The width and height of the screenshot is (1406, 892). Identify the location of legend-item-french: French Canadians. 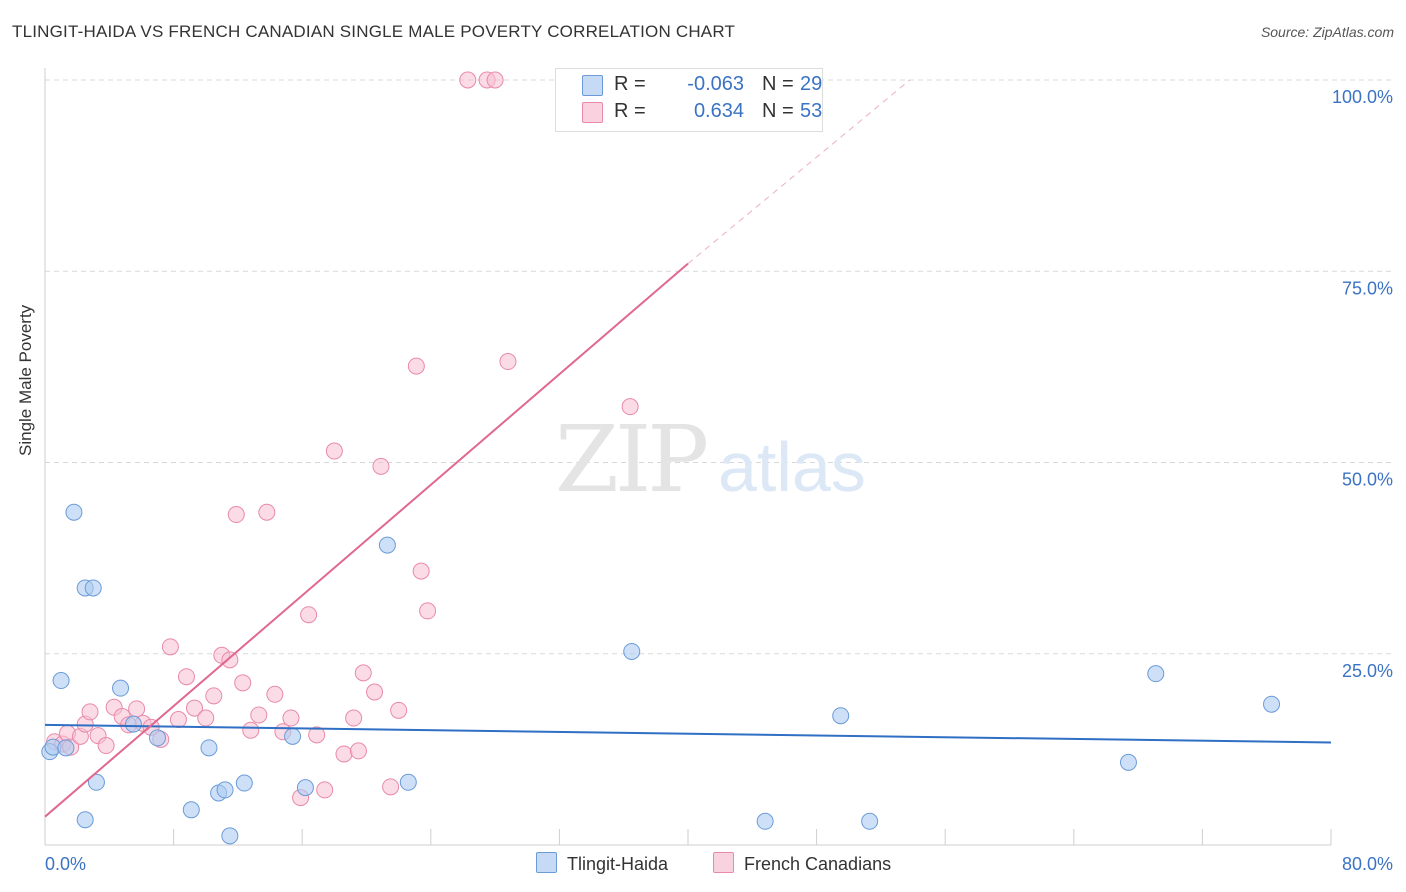
(802, 863).